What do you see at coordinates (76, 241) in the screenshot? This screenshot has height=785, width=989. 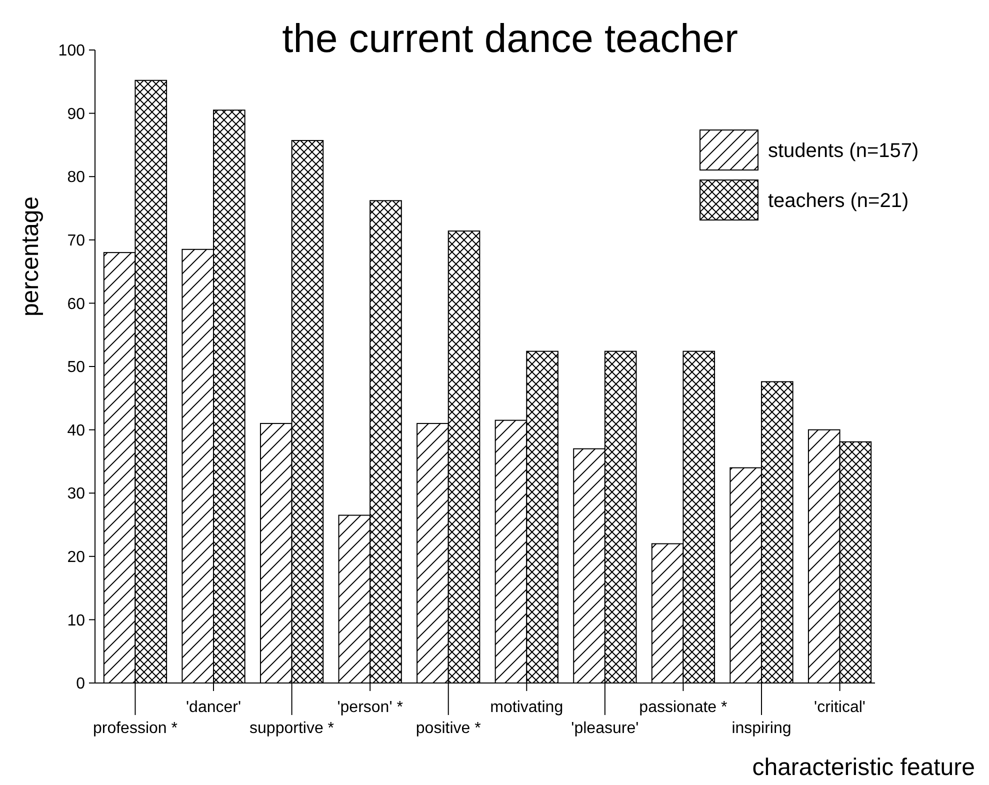 I see `y-tick-label: 70` at bounding box center [76, 241].